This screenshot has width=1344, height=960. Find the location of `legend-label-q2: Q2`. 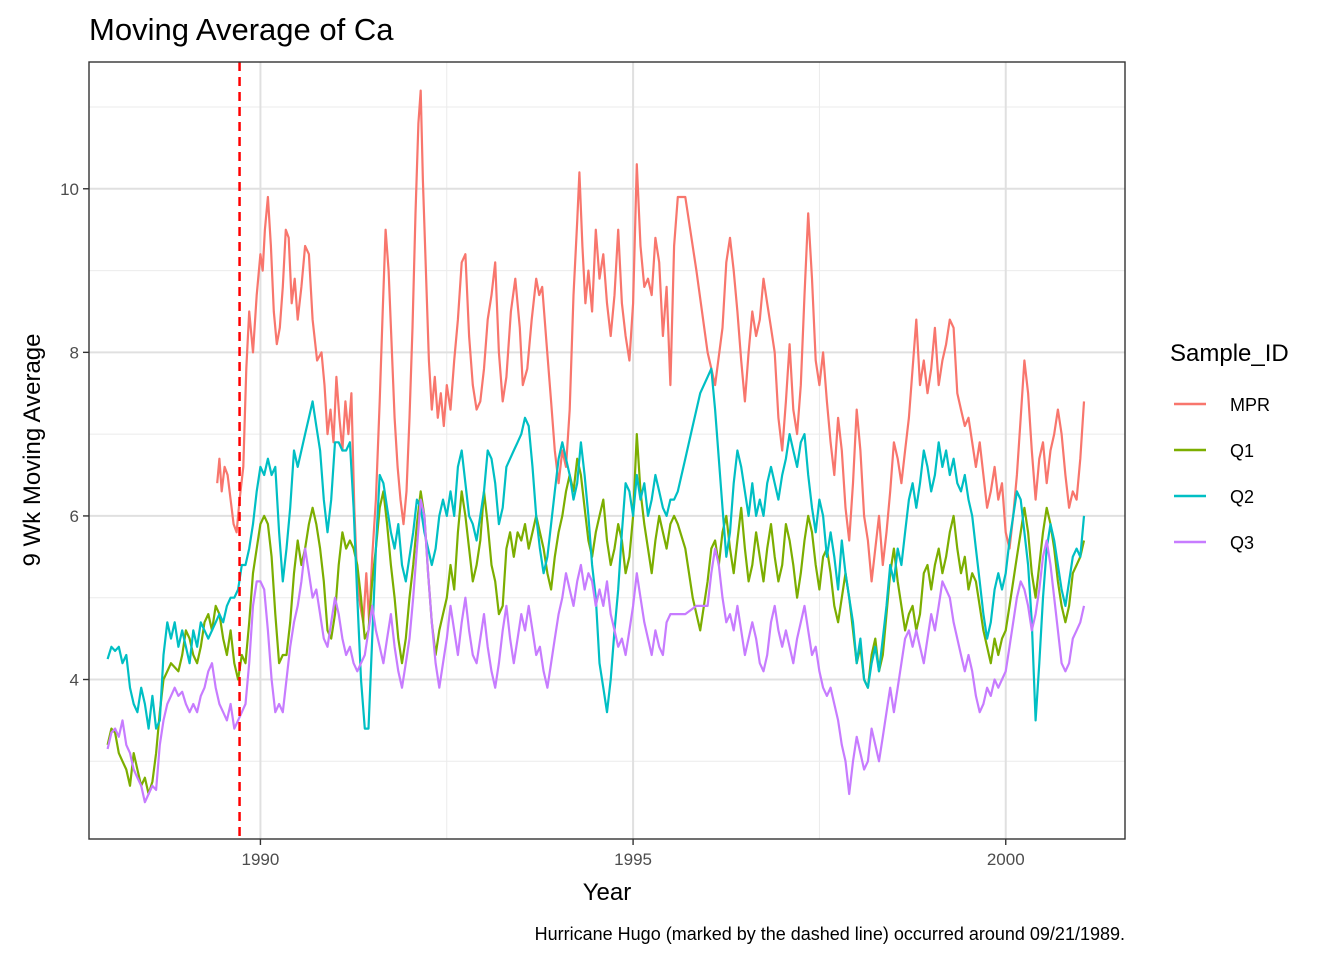

legend-label-q2: Q2 is located at coordinates (1242, 497).